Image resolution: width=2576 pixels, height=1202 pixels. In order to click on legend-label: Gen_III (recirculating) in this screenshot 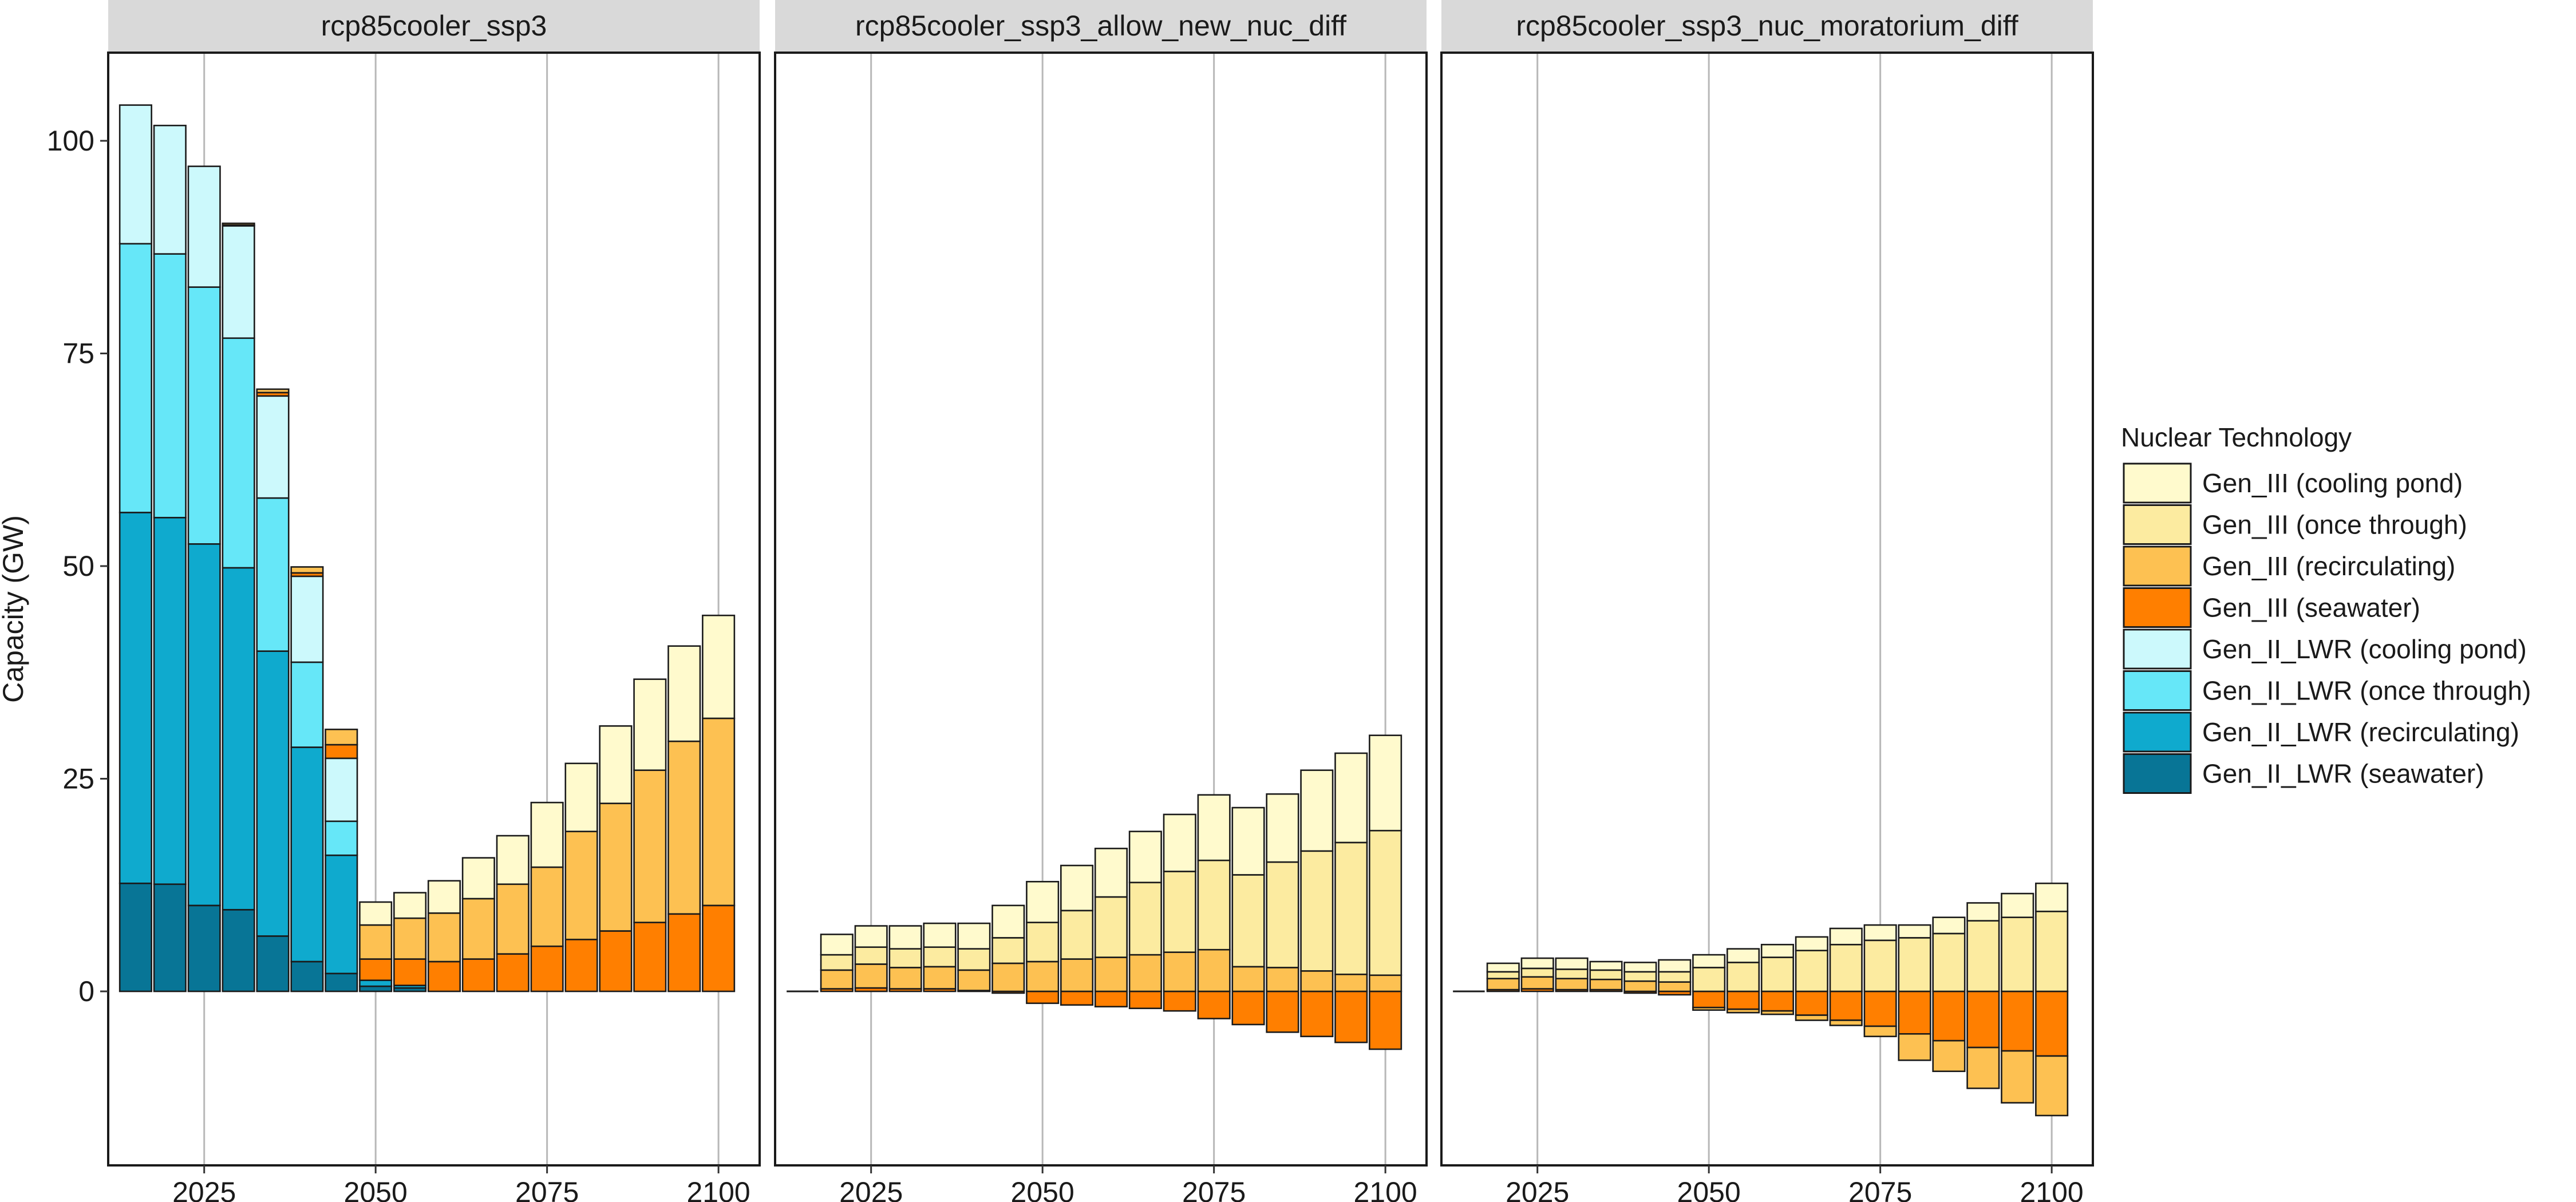, I will do `click(2328, 566)`.